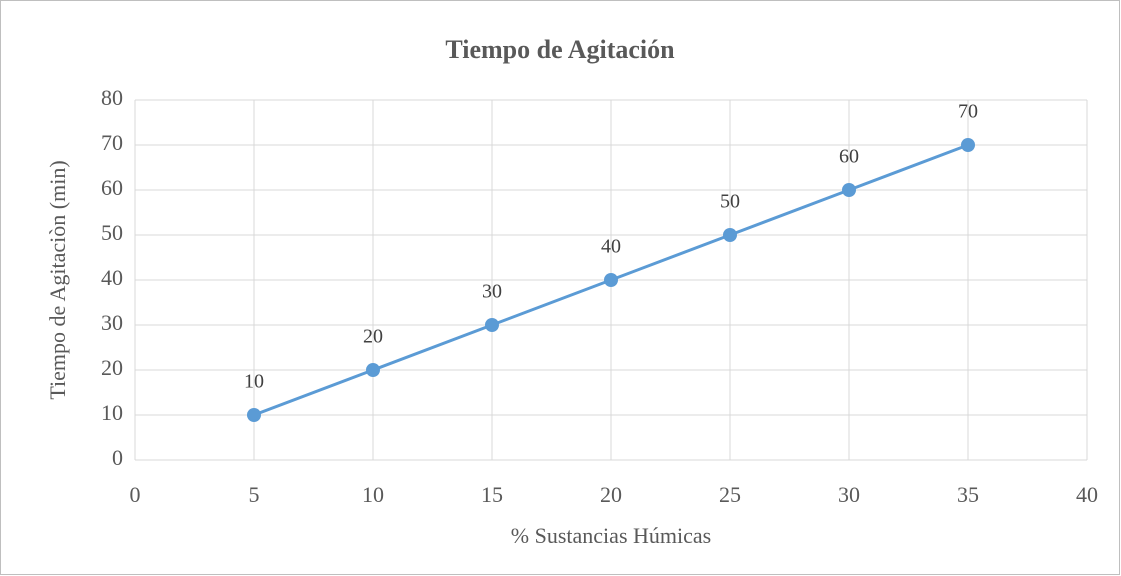  I want to click on y-tick-label: 40, so click(112, 277).